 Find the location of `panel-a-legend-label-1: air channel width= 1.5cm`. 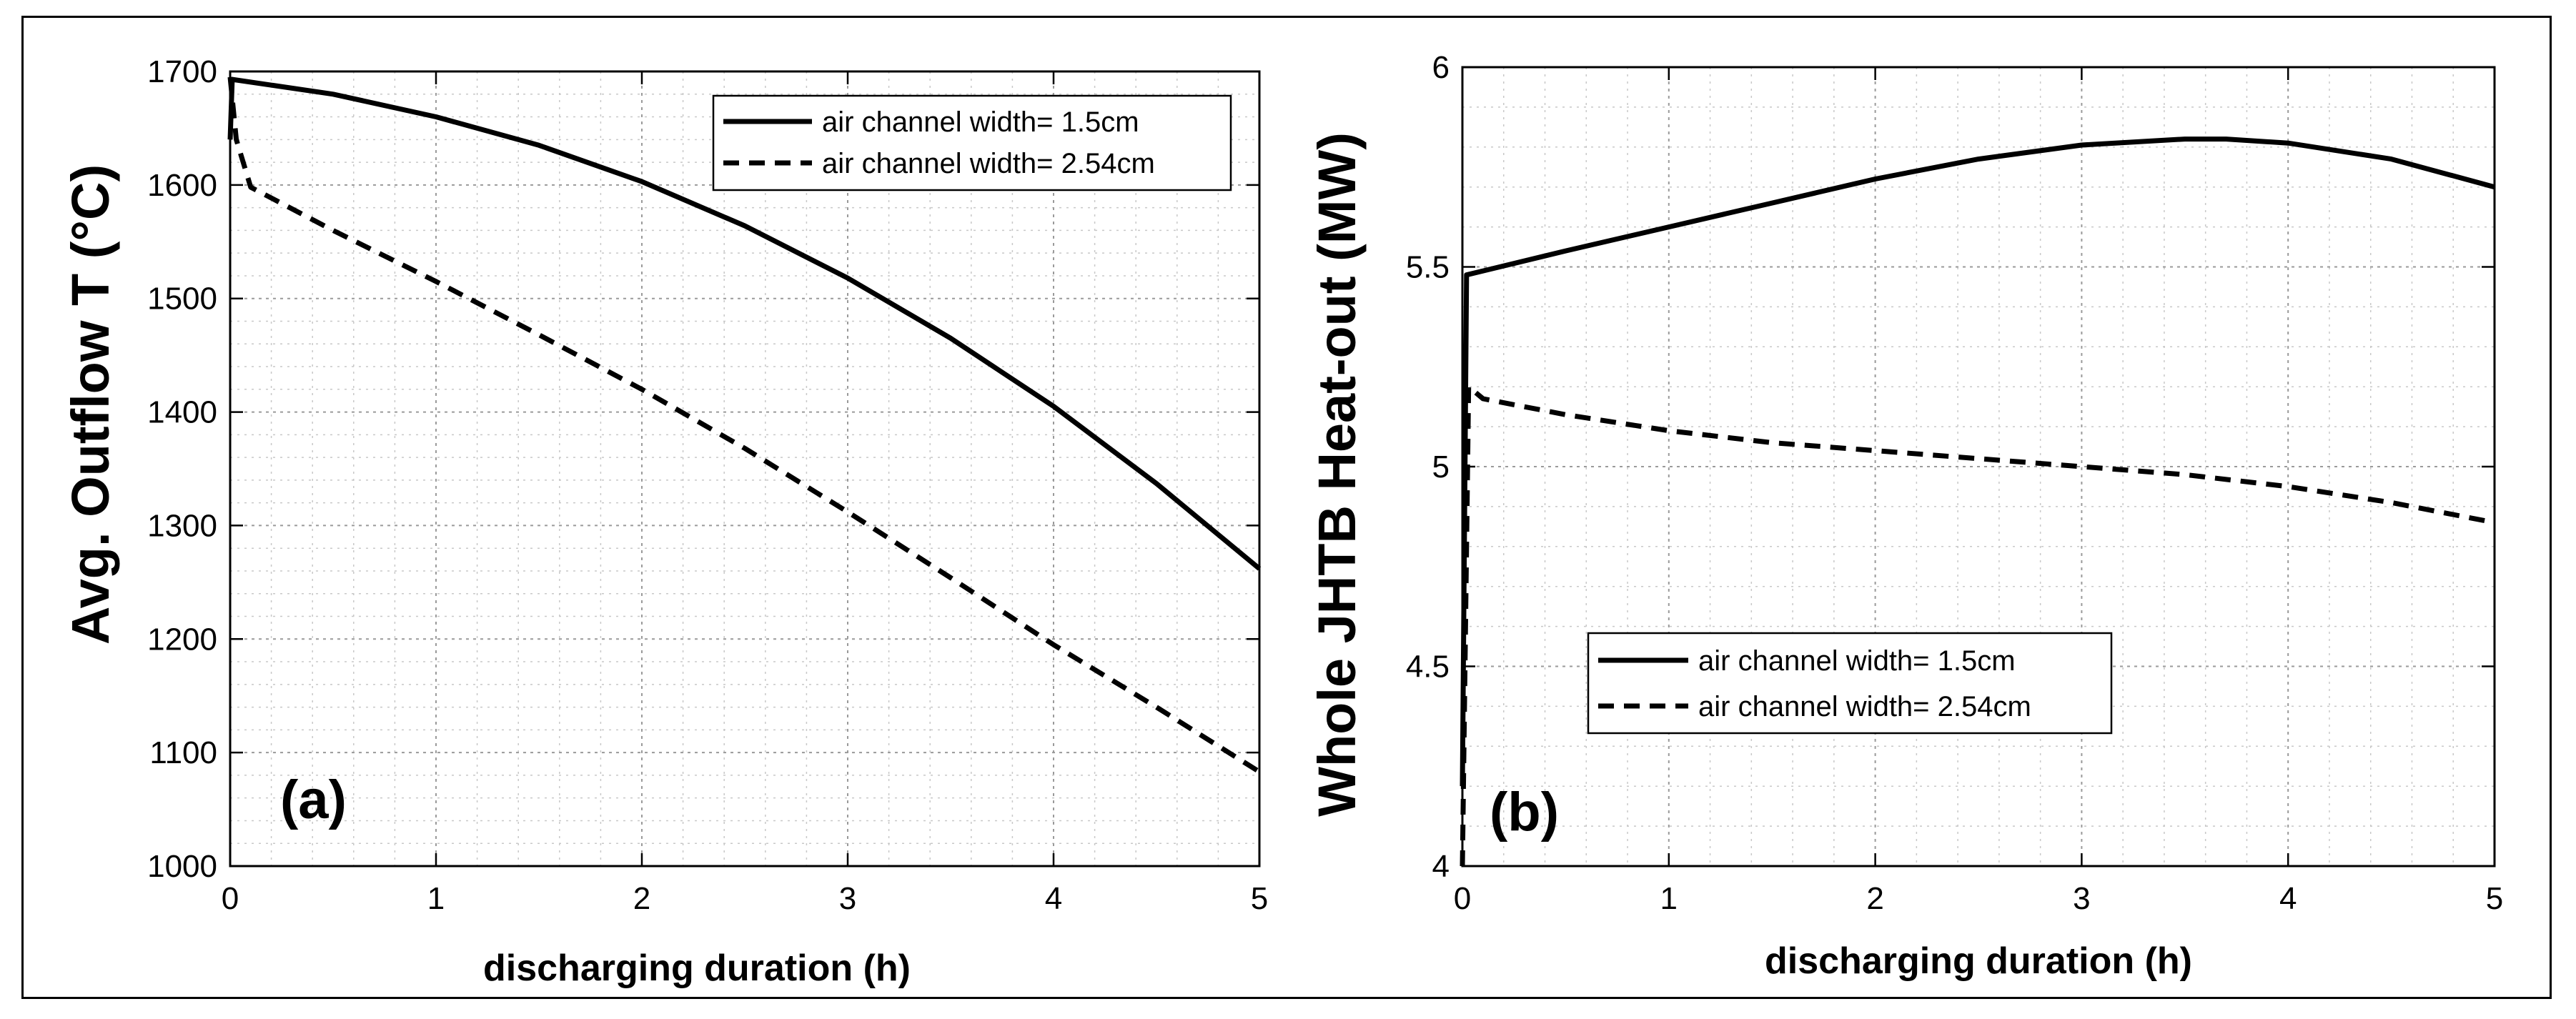

panel-a-legend-label-1: air channel width= 1.5cm is located at coordinates (981, 122).